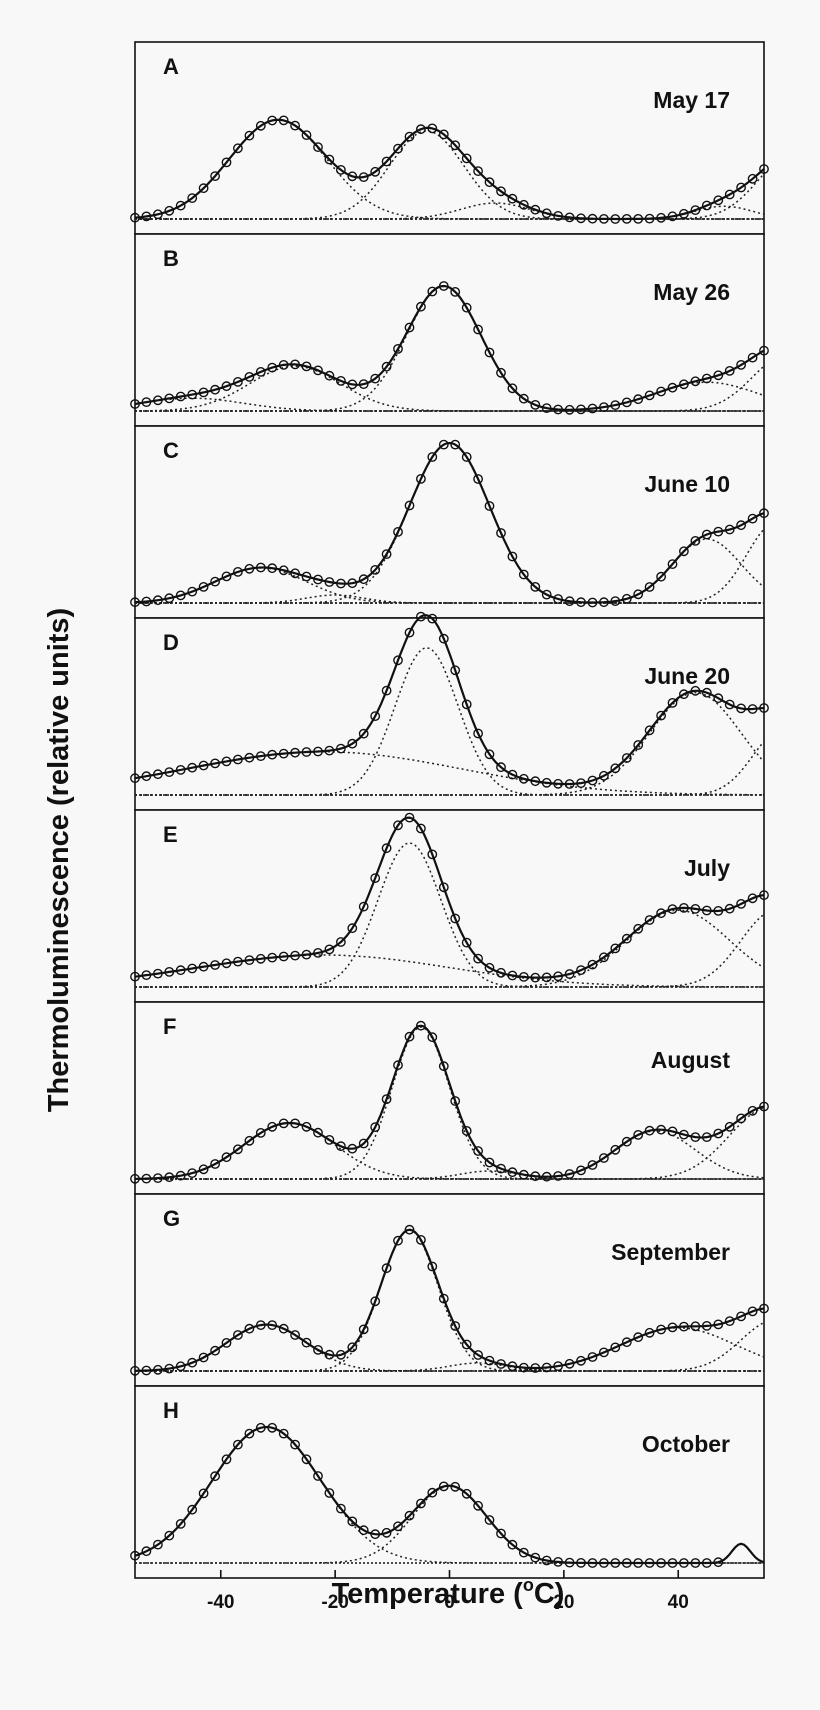 This screenshot has height=1710, width=820. What do you see at coordinates (686, 1444) in the screenshot?
I see `panel-h-label: October` at bounding box center [686, 1444].